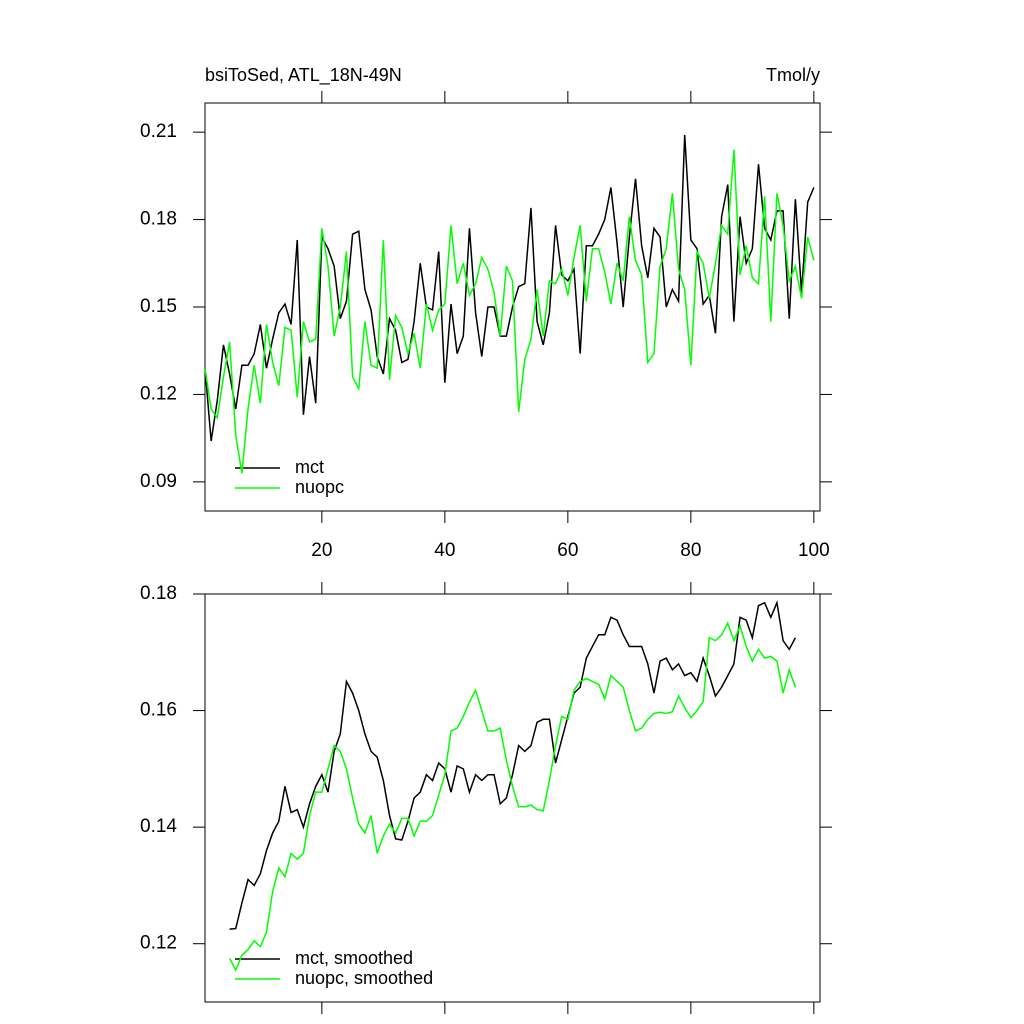 The height and width of the screenshot is (1024, 1024). Describe the element at coordinates (319, 487) in the screenshot. I see `legend-label: nuopc` at that location.